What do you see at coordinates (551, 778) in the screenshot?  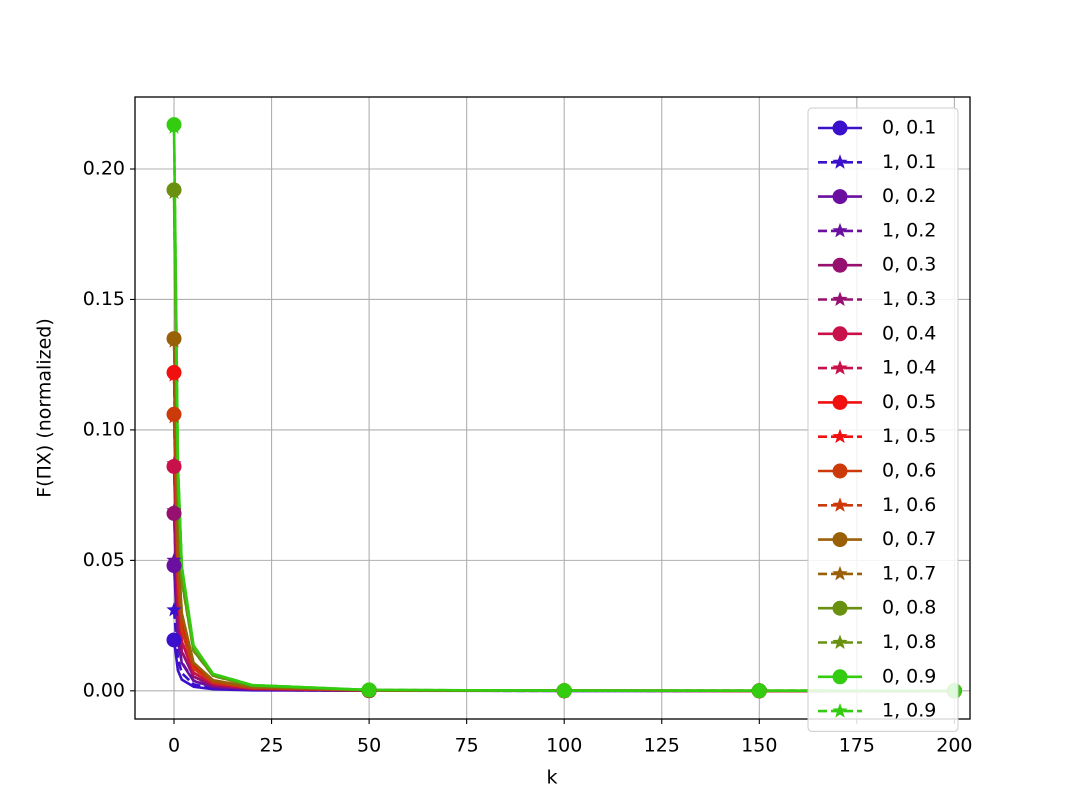 I see `x-axis-label: k` at bounding box center [551, 778].